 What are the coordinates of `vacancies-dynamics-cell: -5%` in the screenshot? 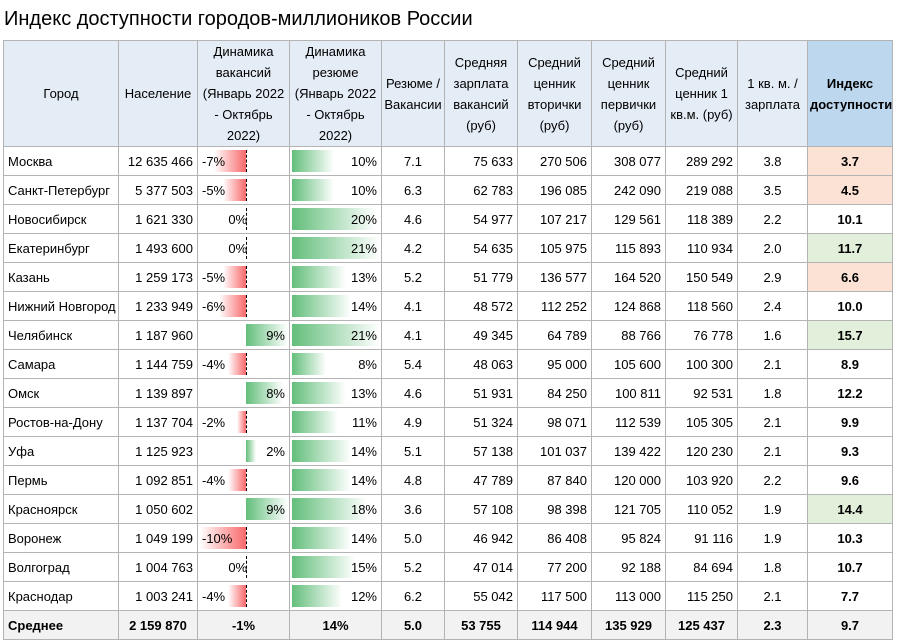 It's located at (243, 277).